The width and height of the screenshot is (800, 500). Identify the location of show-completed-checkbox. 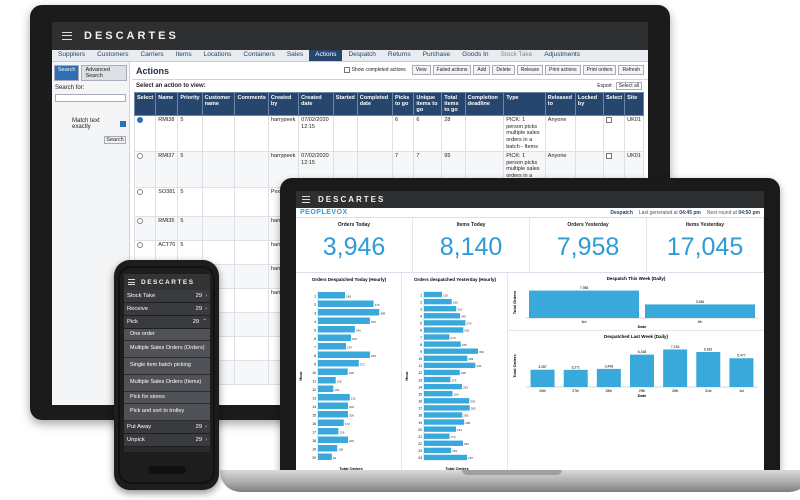
(346, 70).